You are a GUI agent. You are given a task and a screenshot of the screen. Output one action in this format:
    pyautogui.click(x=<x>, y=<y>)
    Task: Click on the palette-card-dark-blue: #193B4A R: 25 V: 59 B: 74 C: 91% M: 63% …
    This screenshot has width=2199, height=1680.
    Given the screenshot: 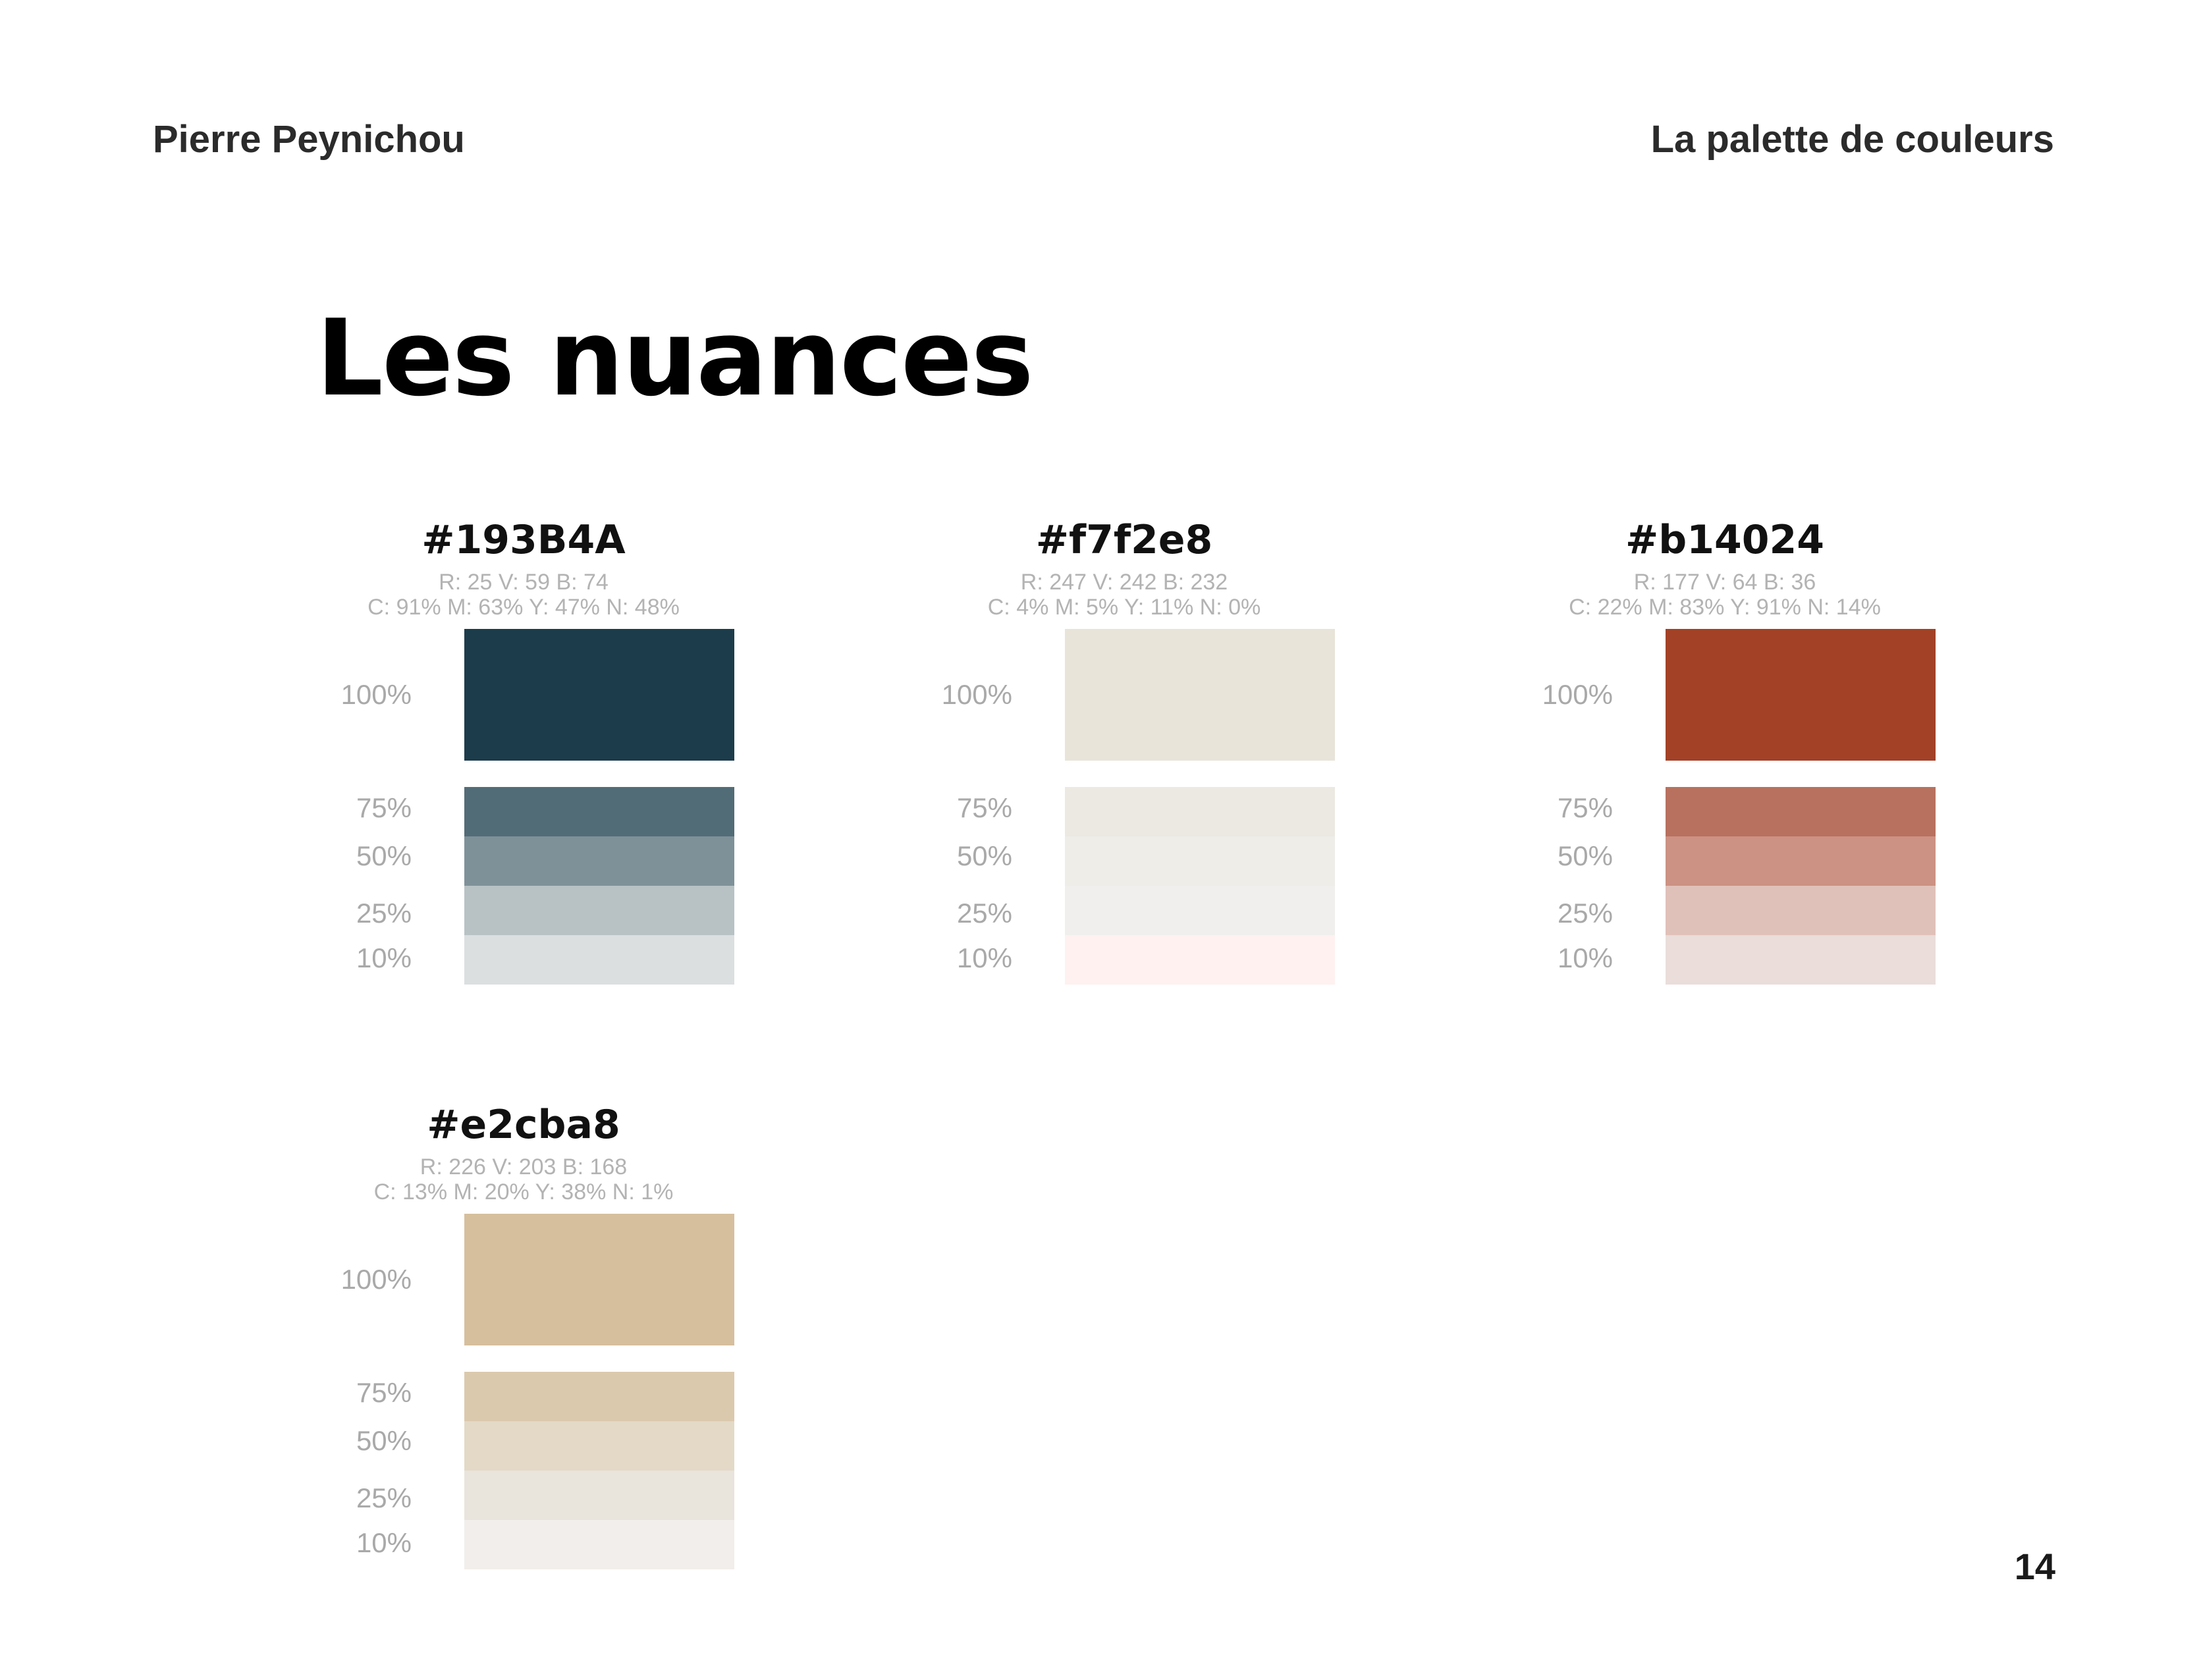 What is the action you would take?
    pyautogui.click(x=523, y=770)
    